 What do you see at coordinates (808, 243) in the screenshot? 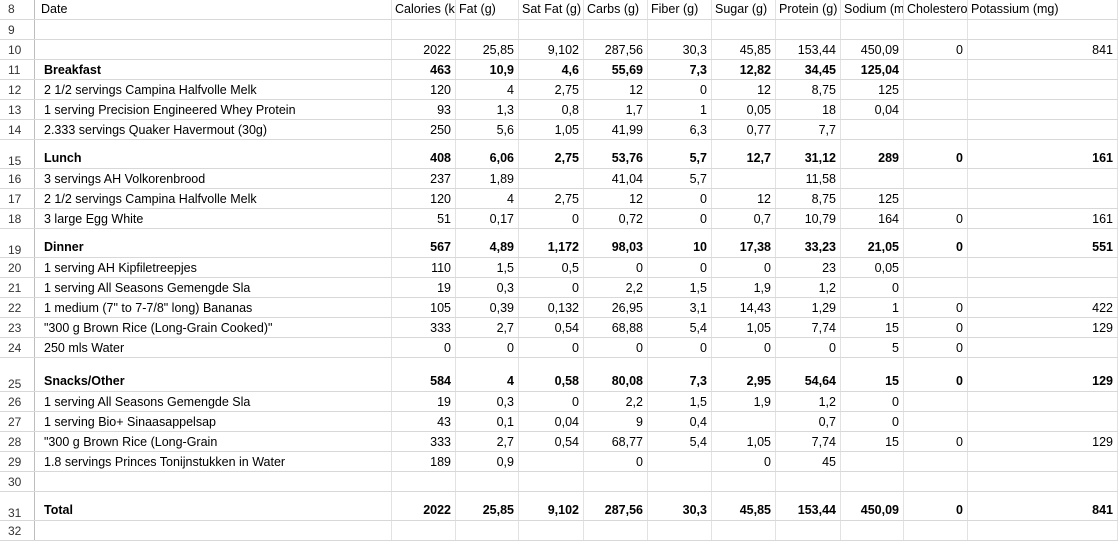
I see `cell-protein: 33,23` at bounding box center [808, 243].